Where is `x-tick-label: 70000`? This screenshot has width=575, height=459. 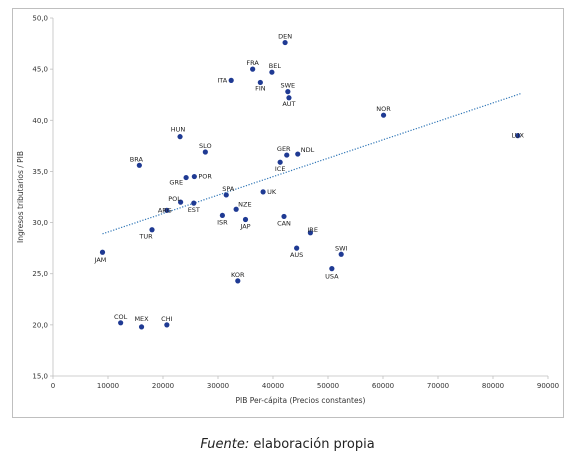 x-tick-label: 70000 is located at coordinates (438, 386).